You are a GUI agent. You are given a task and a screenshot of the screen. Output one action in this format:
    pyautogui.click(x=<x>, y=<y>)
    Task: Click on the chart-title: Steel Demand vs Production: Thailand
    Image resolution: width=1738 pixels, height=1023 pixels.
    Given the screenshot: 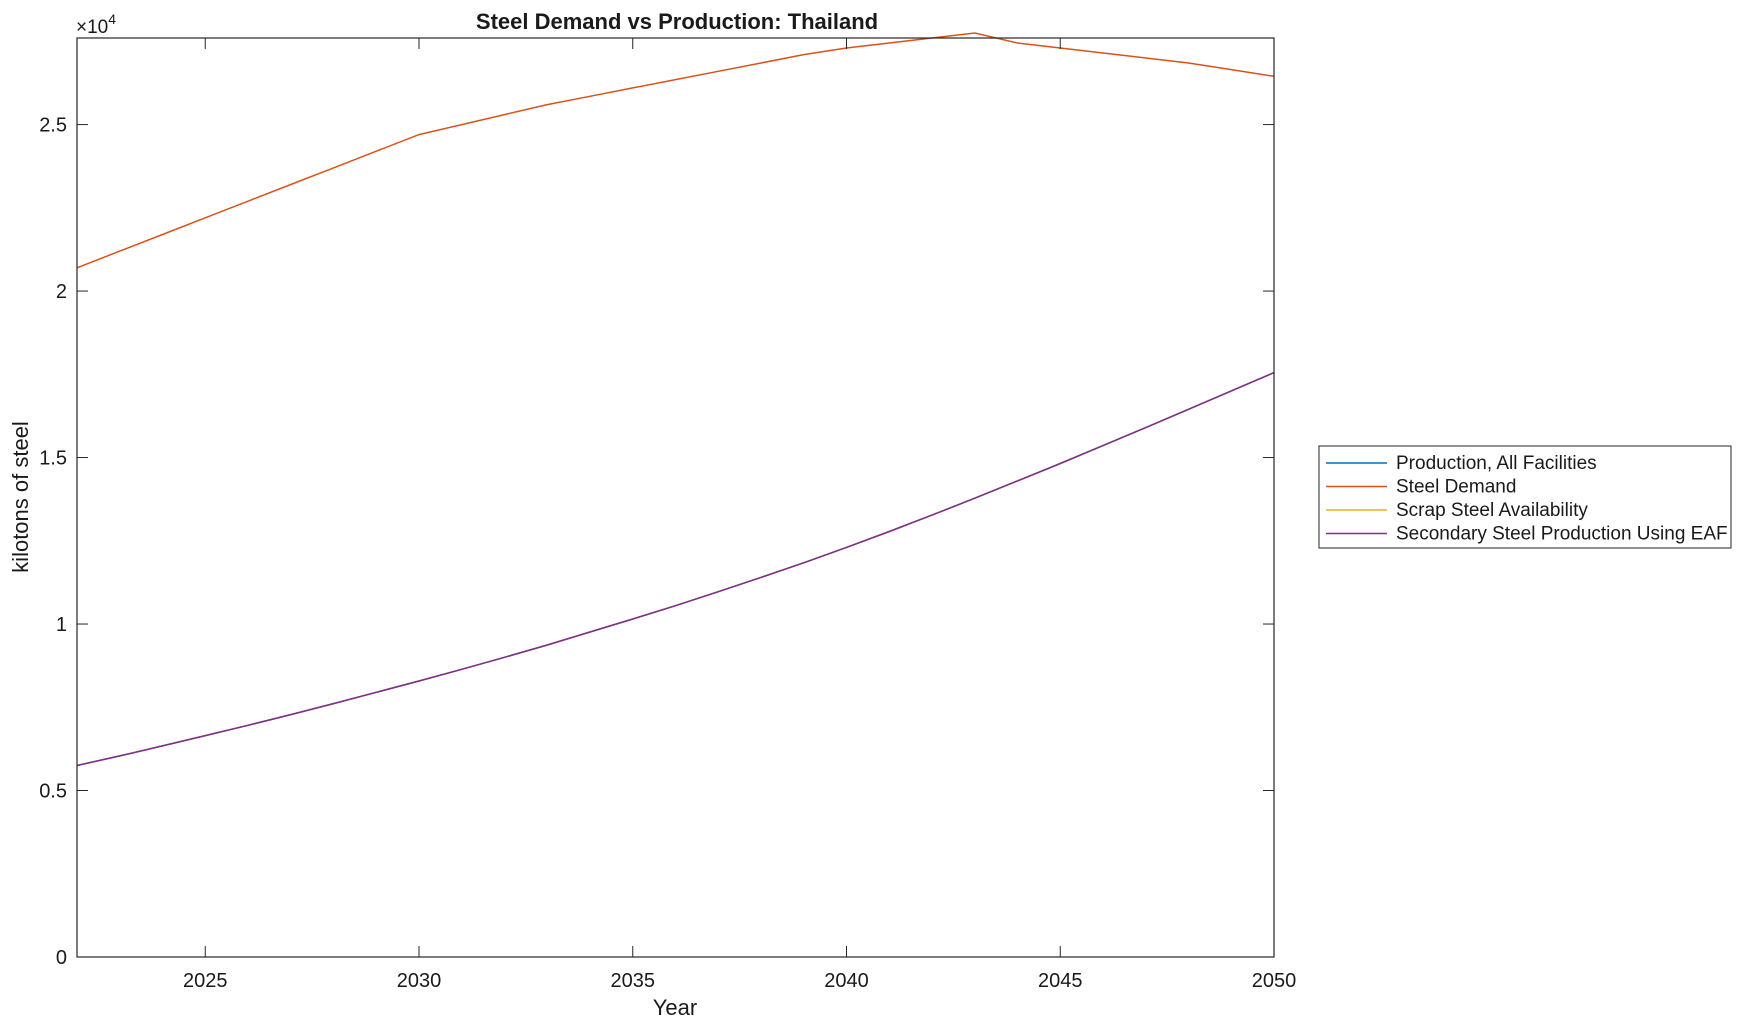 What is the action you would take?
    pyautogui.click(x=677, y=21)
    